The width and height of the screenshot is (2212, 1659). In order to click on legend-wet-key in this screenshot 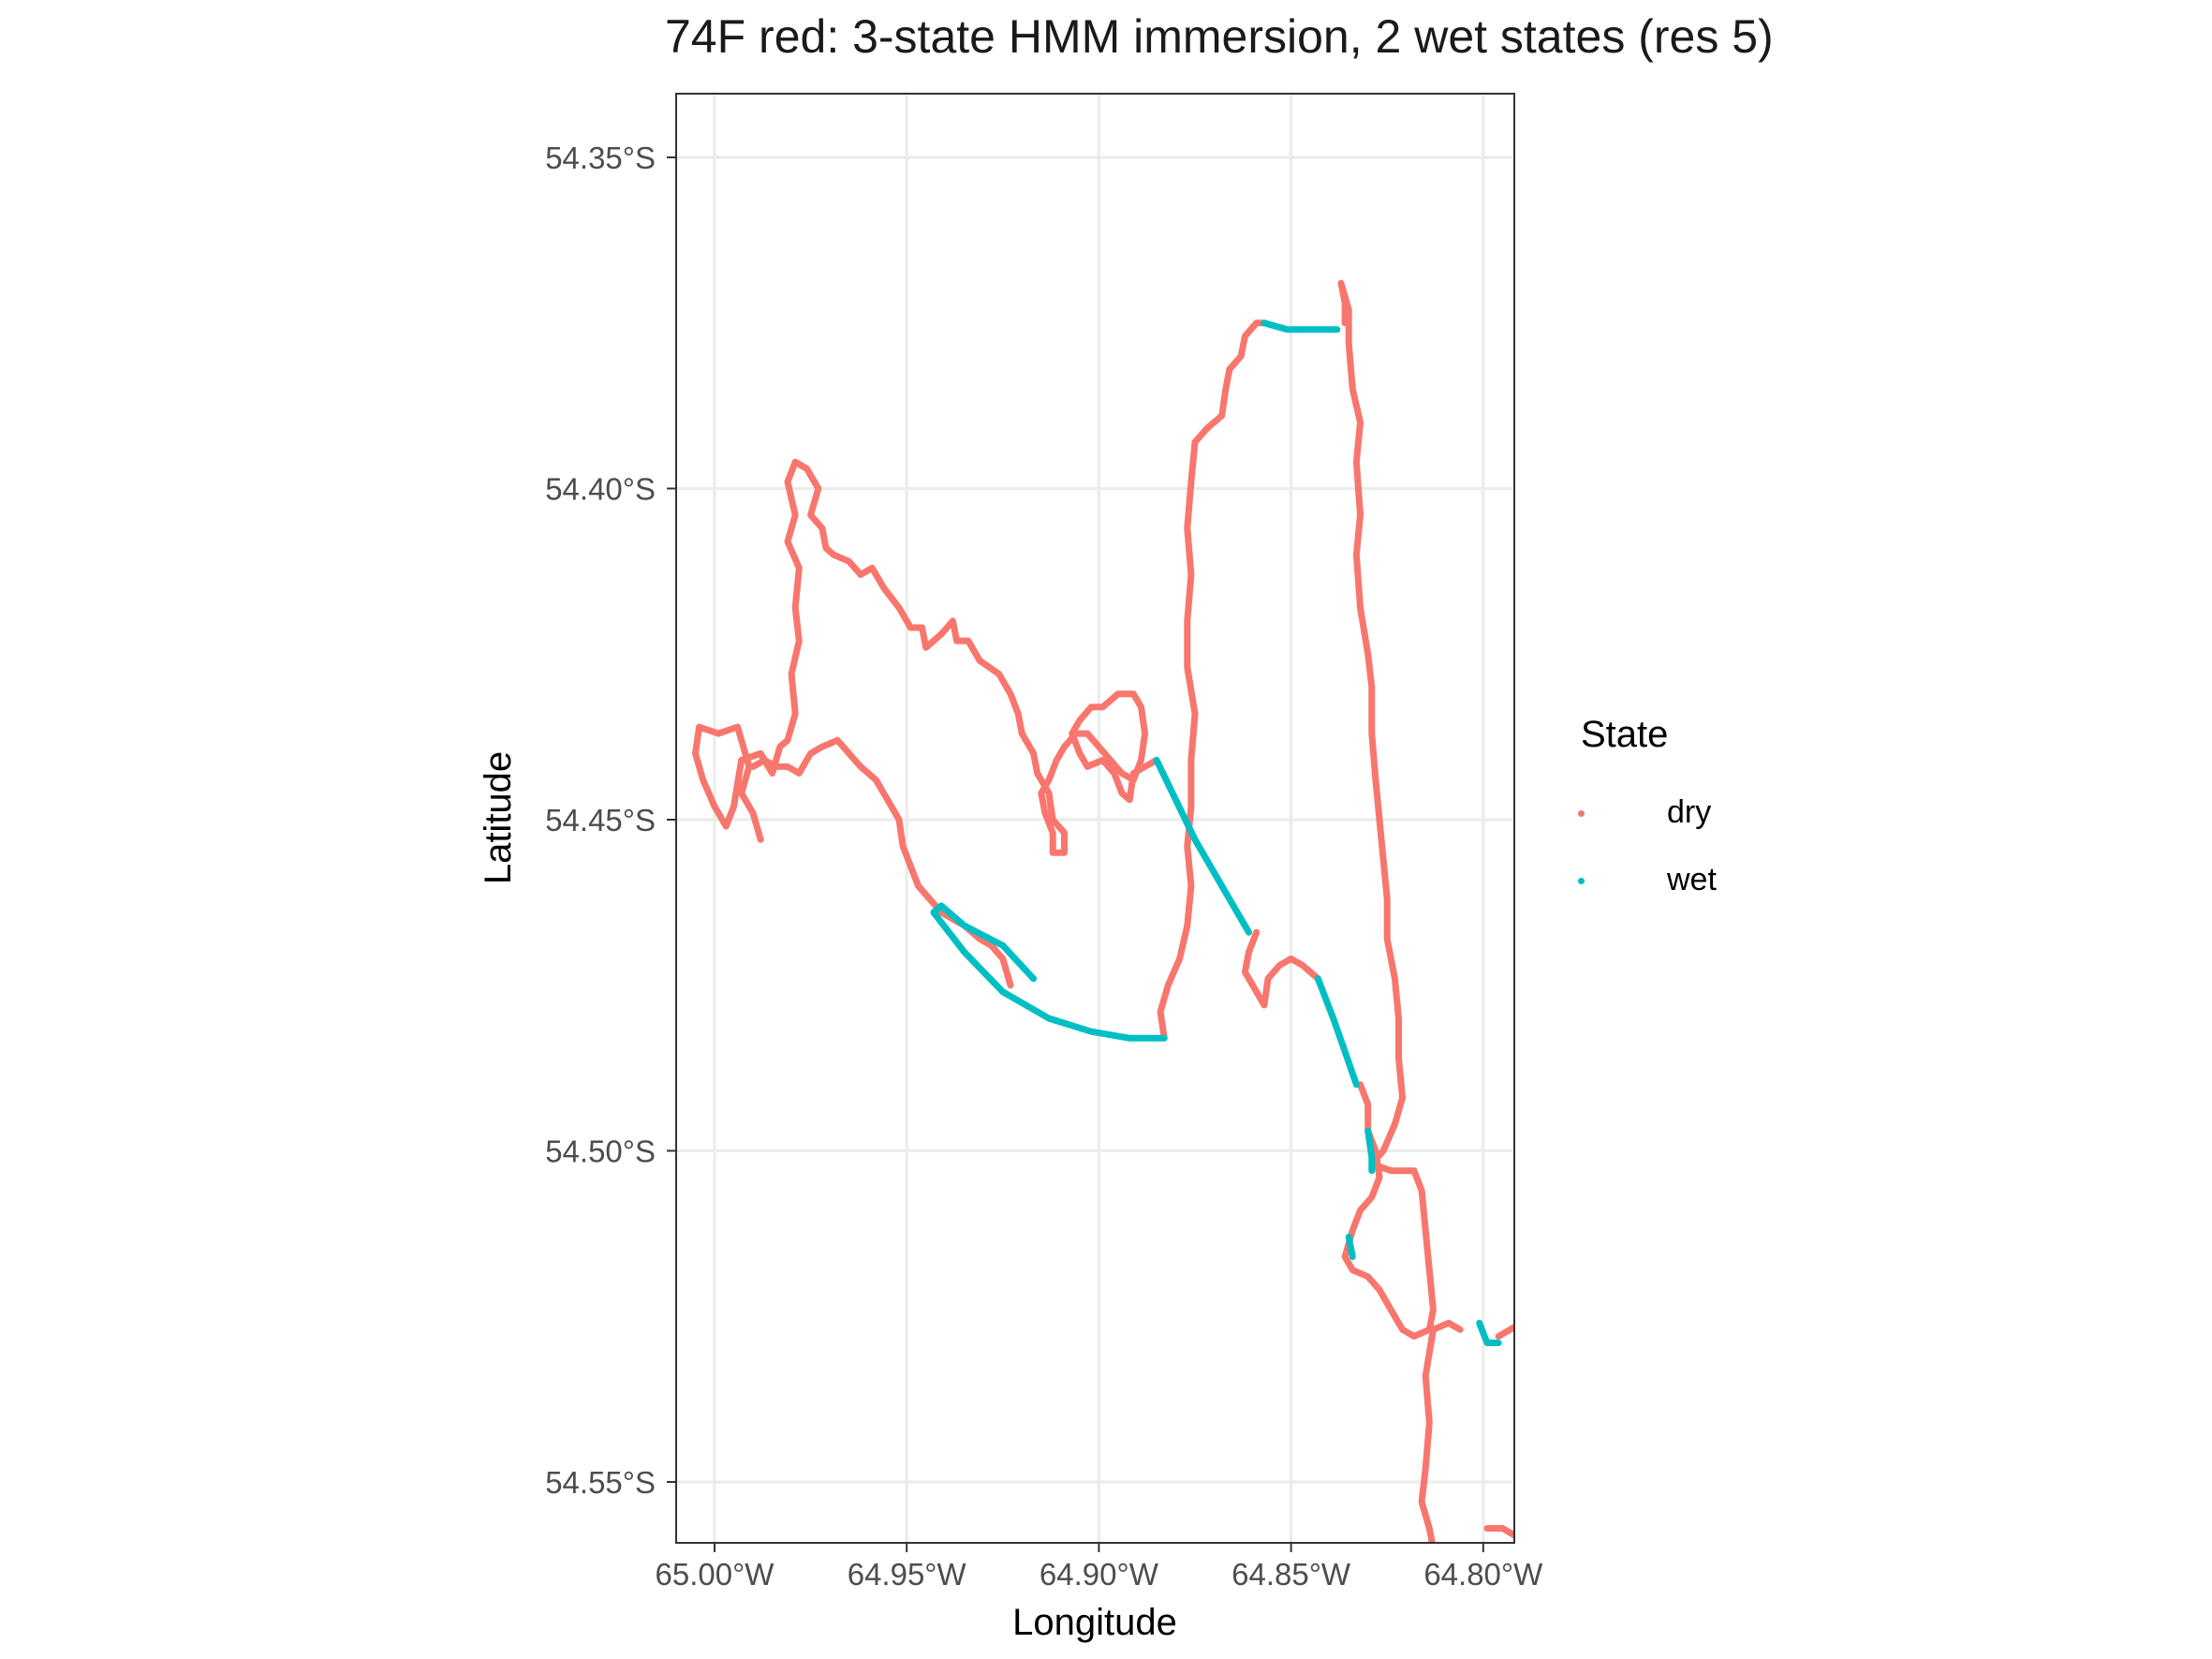, I will do `click(1582, 881)`.